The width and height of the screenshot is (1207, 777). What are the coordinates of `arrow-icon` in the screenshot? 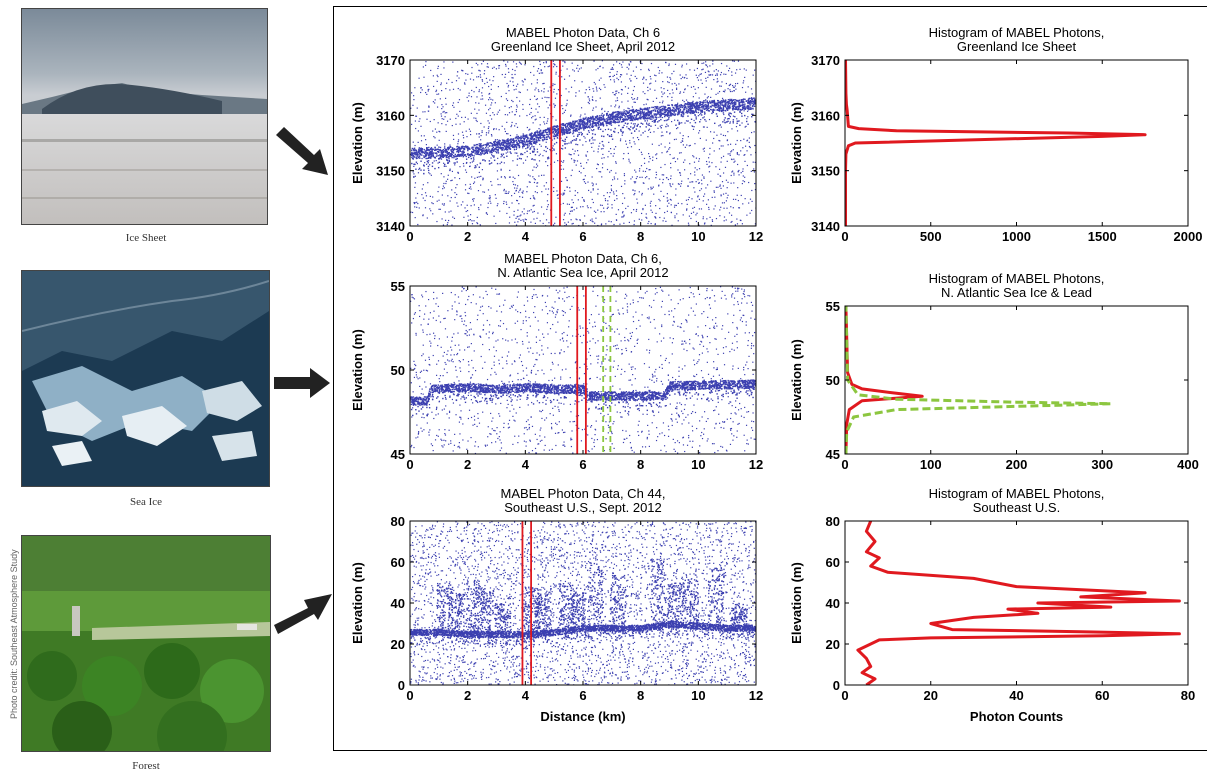 It's located at (302, 151).